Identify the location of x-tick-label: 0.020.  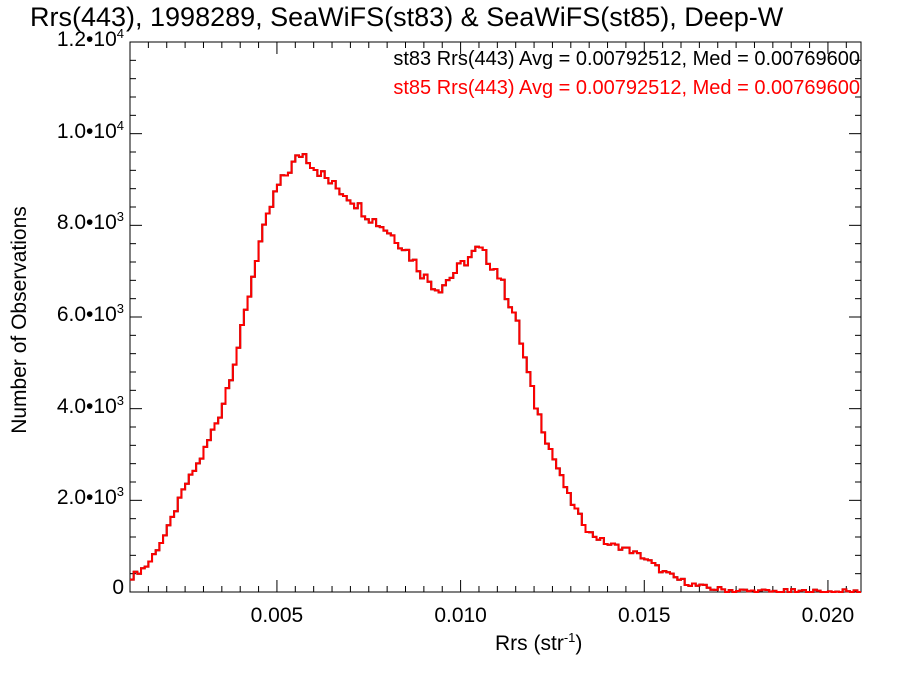
(828, 615).